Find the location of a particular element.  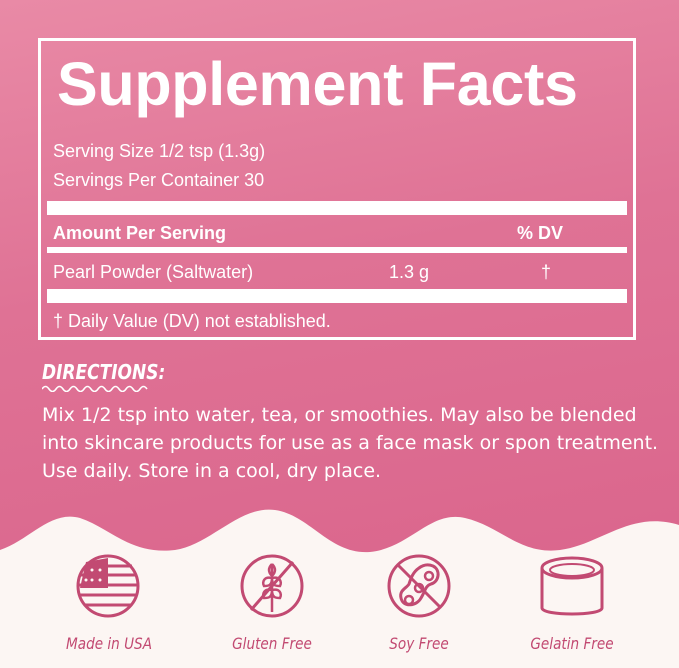

ingredient-name: Pearl Powder (Saltwater) is located at coordinates (153, 272).